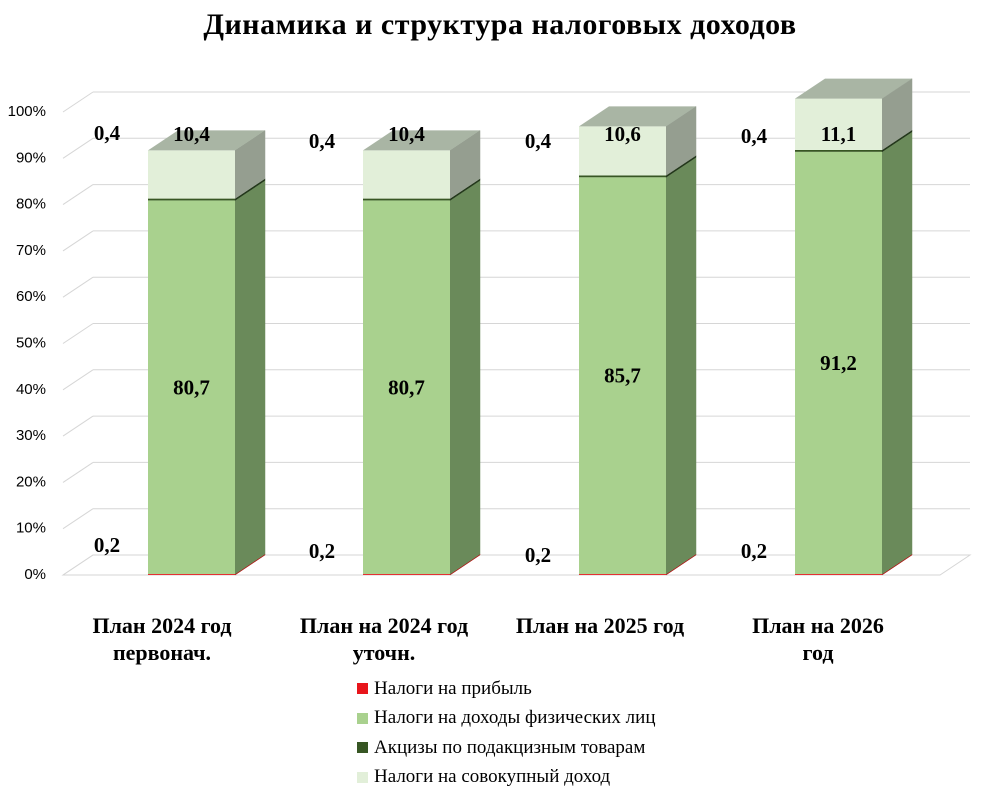 The width and height of the screenshot is (1000, 795). What do you see at coordinates (818, 625) in the screenshot?
I see `x-tick-label: План на 2026` at bounding box center [818, 625].